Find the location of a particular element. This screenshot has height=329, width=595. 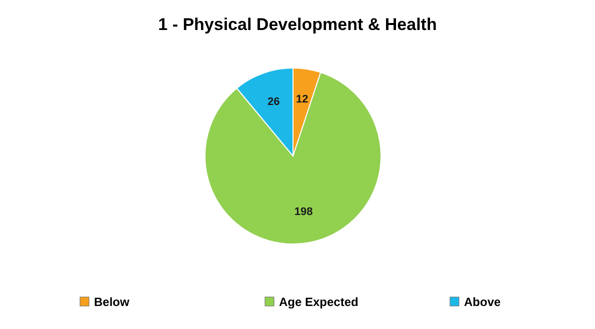

legend-label: Below is located at coordinates (112, 302).